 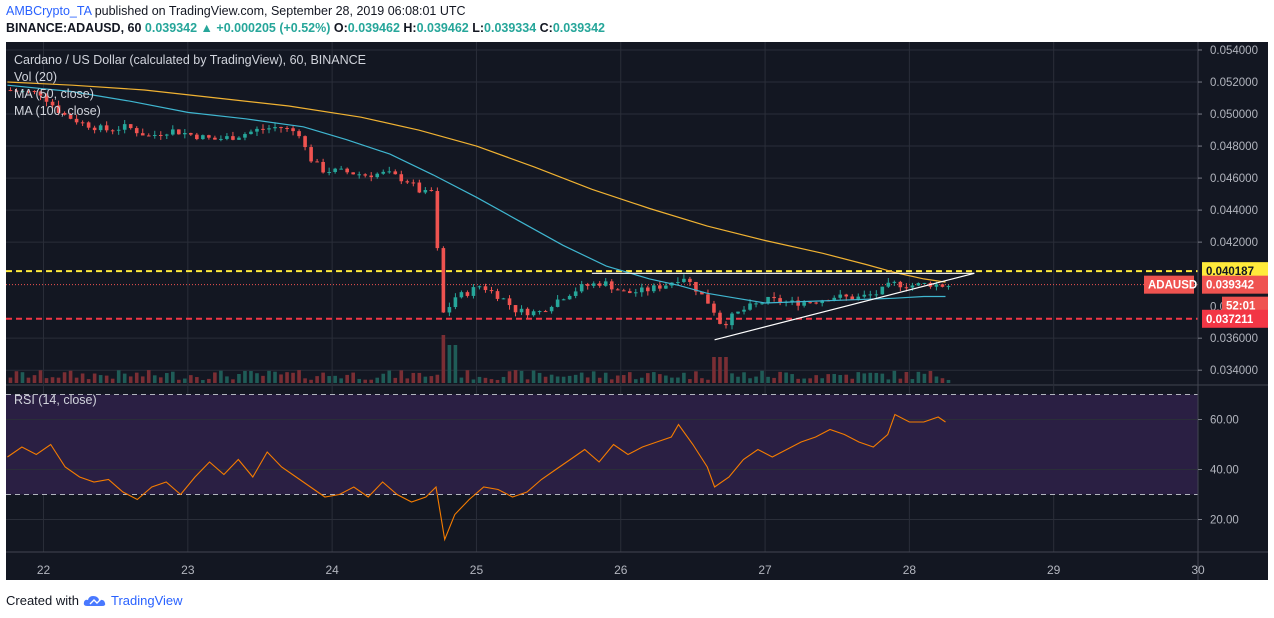 I want to click on author-link: AMBCrypto_TA, so click(x=49, y=11).